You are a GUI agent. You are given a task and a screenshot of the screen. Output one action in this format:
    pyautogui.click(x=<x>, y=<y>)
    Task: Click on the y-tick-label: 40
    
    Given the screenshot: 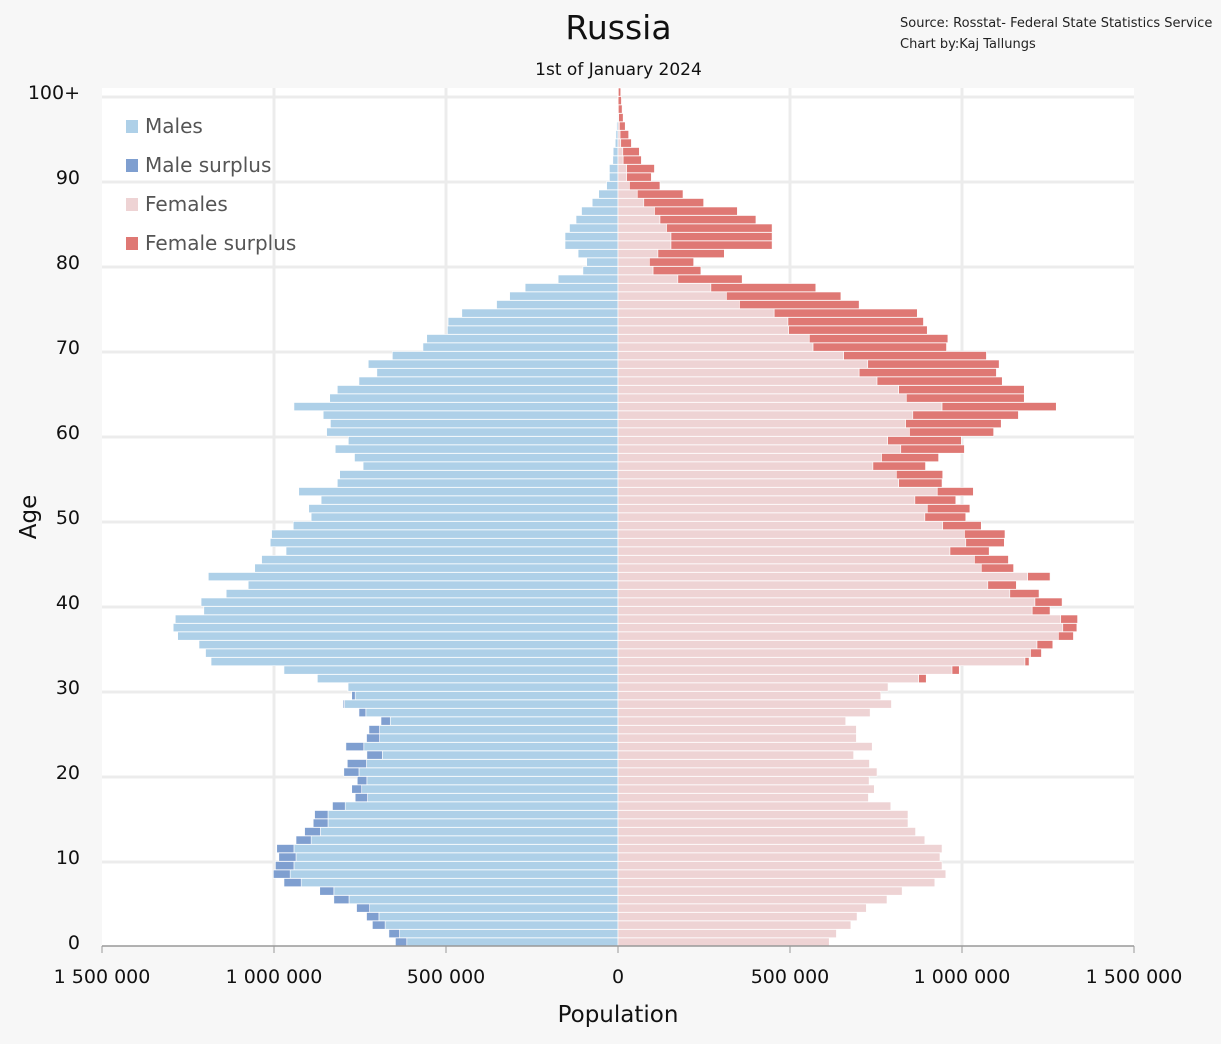 What is the action you would take?
    pyautogui.click(x=68, y=603)
    